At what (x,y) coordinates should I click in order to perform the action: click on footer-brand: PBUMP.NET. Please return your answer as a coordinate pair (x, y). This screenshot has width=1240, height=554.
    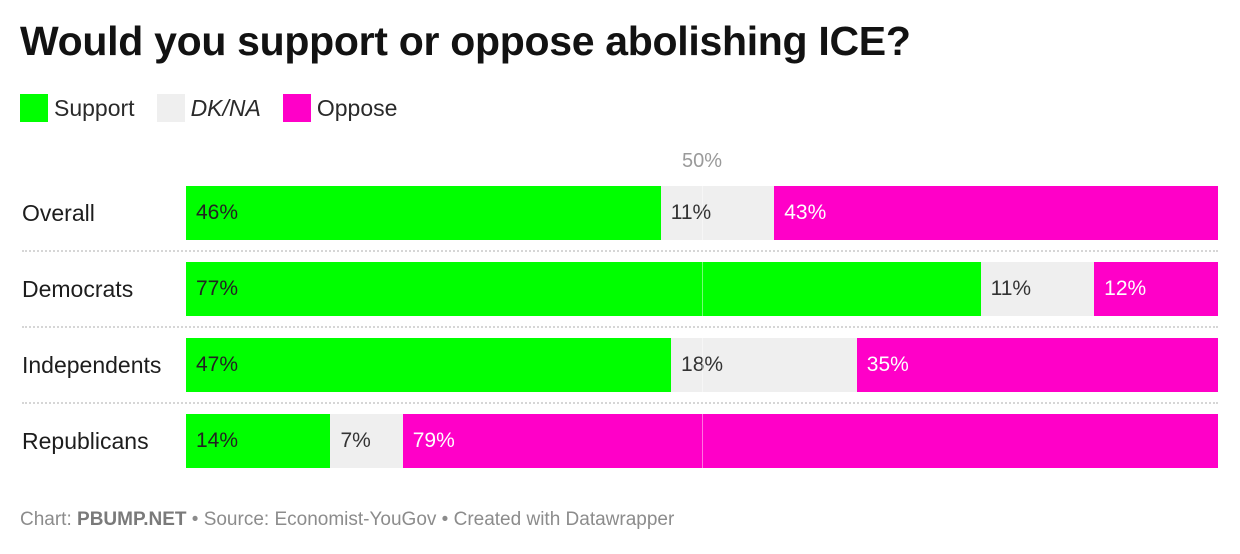
    Looking at the image, I should click on (132, 519).